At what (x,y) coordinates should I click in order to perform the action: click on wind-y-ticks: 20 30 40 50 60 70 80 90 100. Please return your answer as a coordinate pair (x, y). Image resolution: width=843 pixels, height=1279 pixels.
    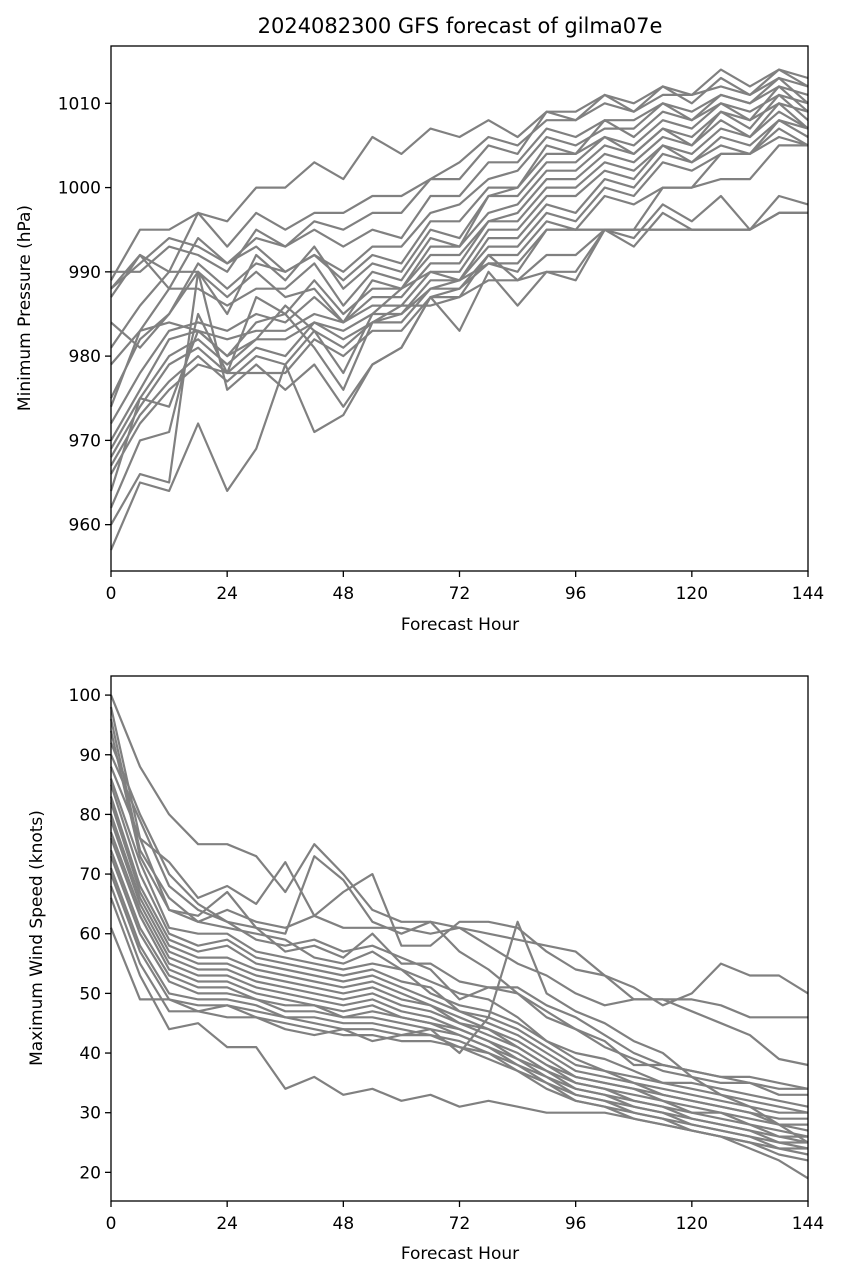
    Looking at the image, I should click on (90, 934).